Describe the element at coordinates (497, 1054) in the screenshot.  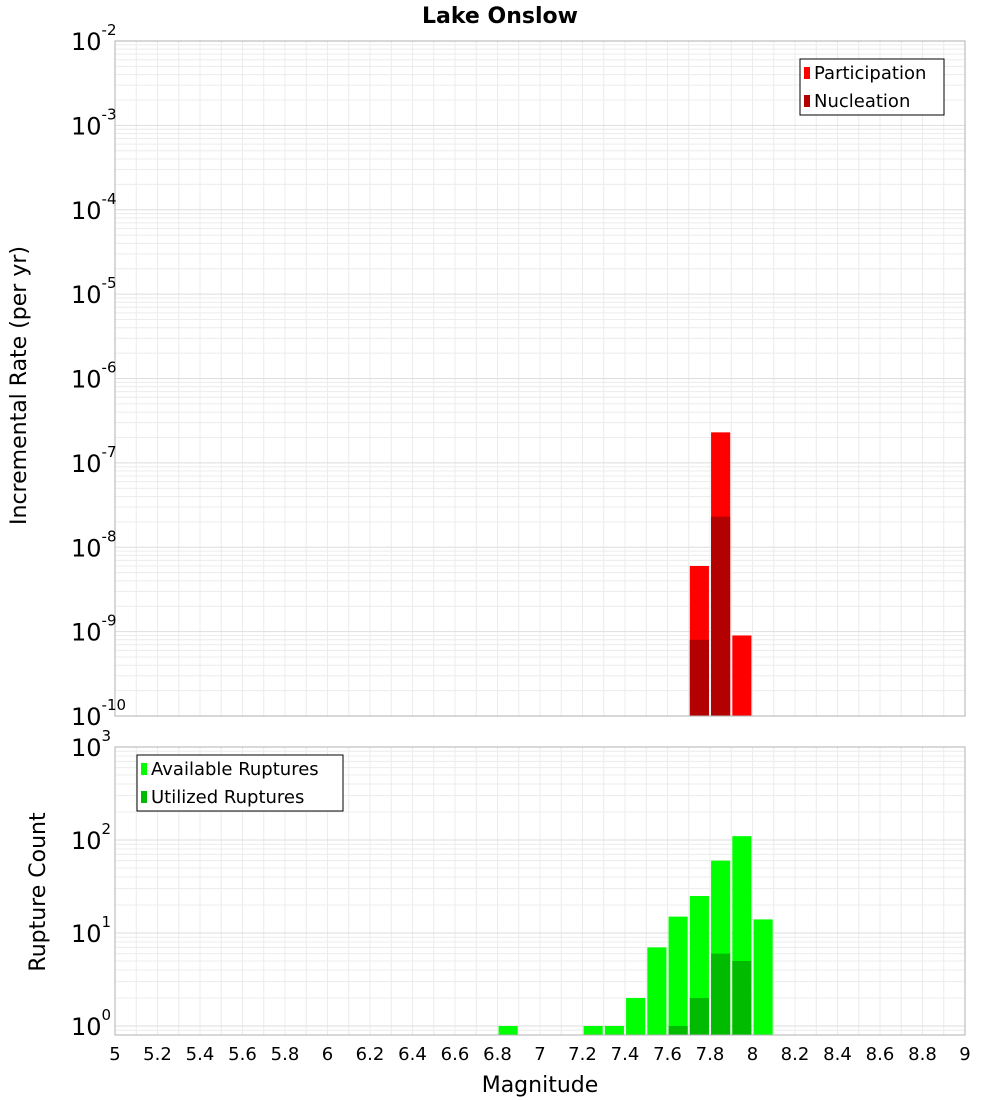
I see `x-tick-label: 6.8` at that location.